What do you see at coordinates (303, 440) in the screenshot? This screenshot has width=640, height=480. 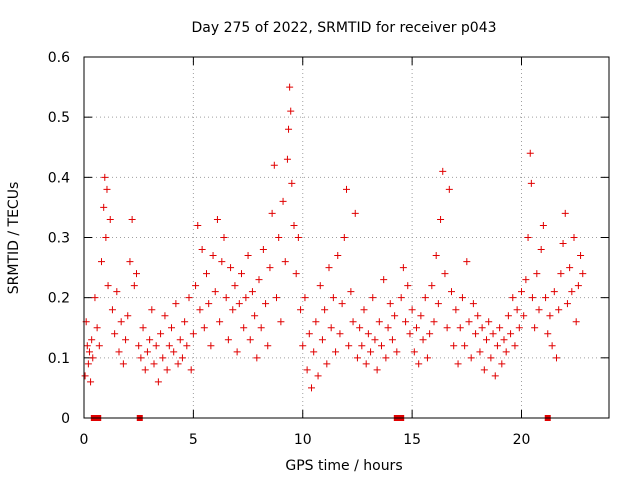 I see `x-tick-label: 10` at bounding box center [303, 440].